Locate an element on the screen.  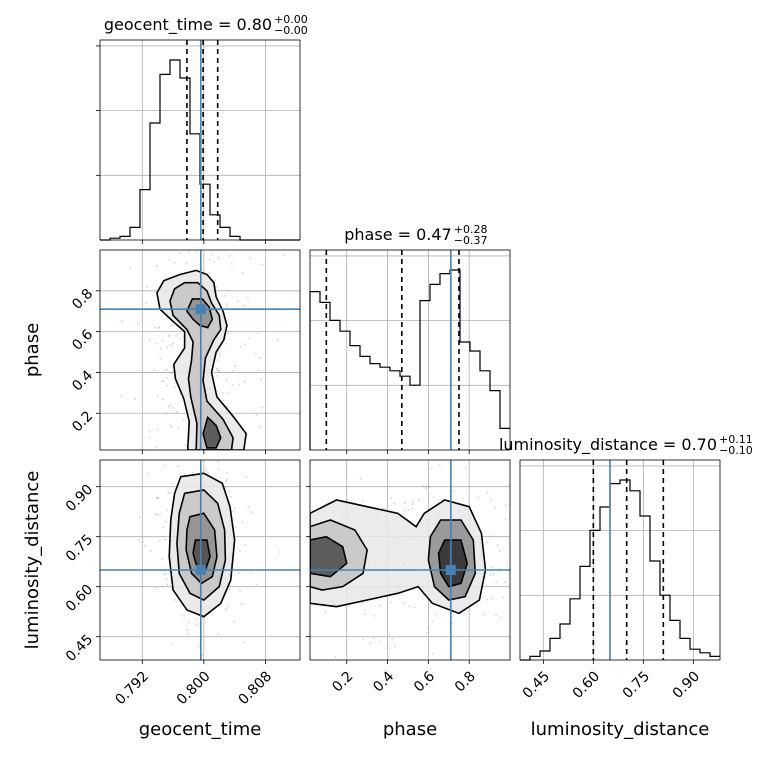
marginal-panel-geocent_time is located at coordinates (198, 141).